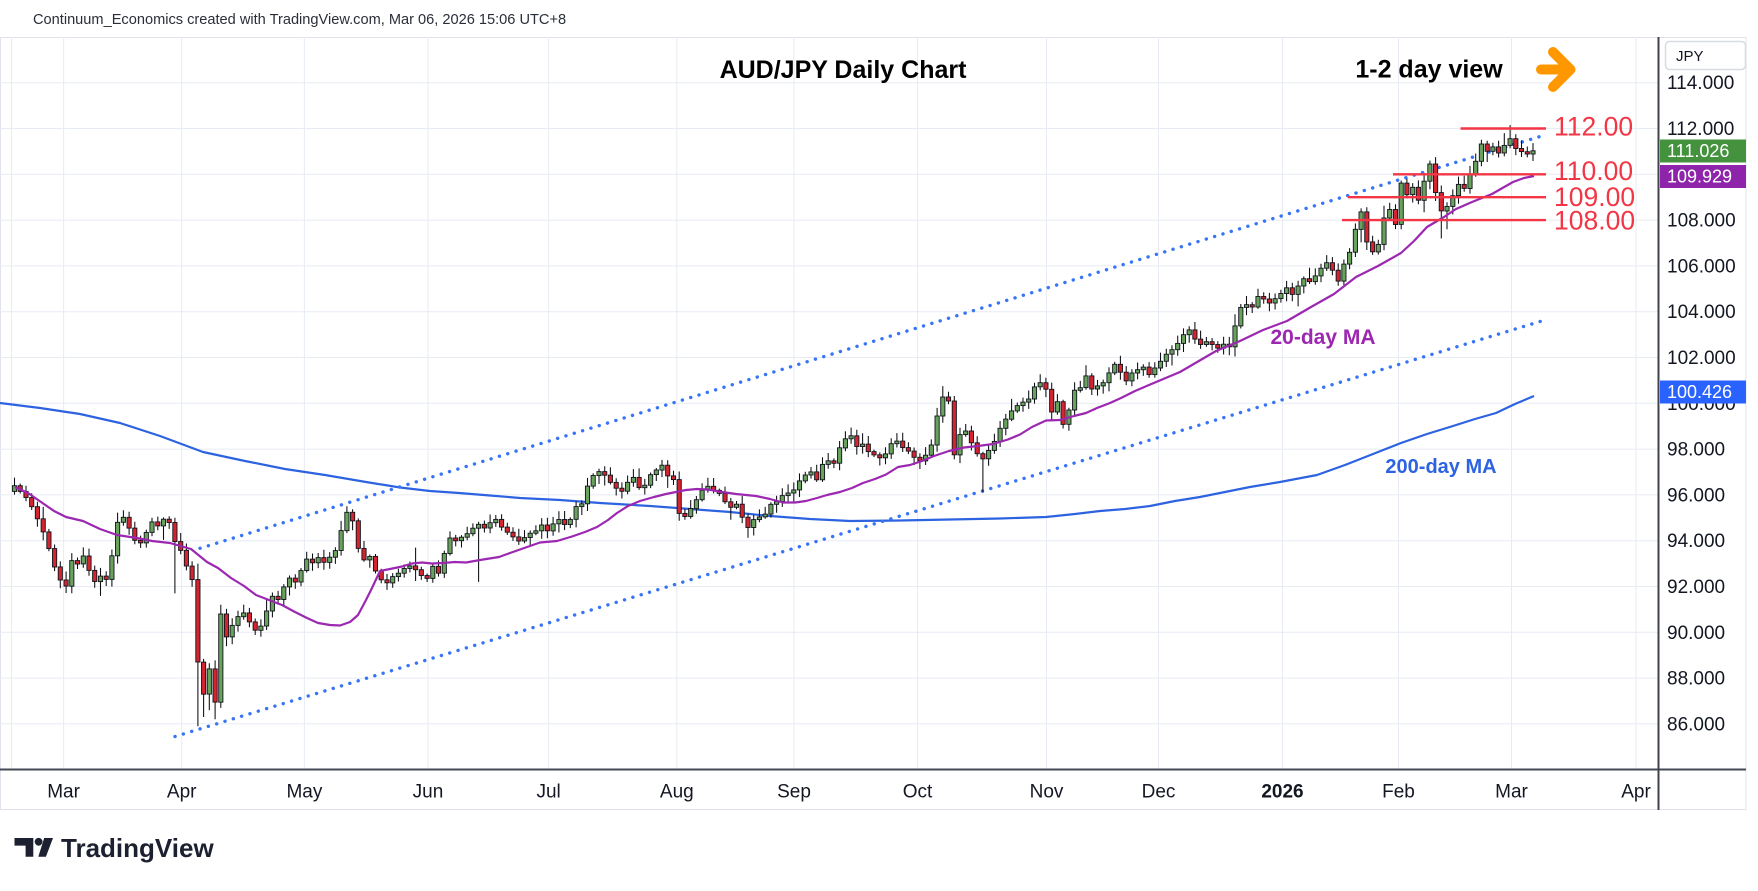  What do you see at coordinates (1696, 633) in the screenshot?
I see `svg-text: 90.000` at bounding box center [1696, 633].